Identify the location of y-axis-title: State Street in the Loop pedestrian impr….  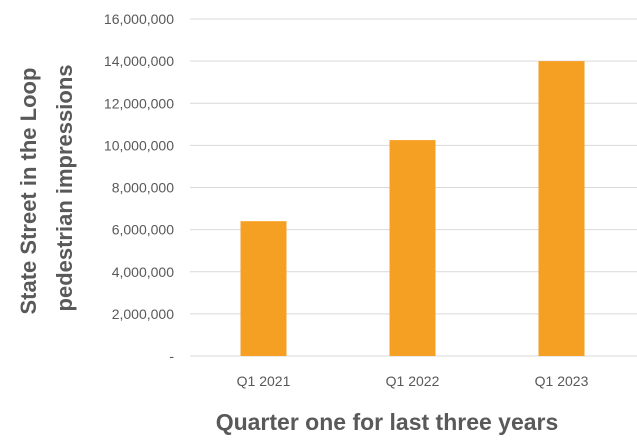
(46, 187).